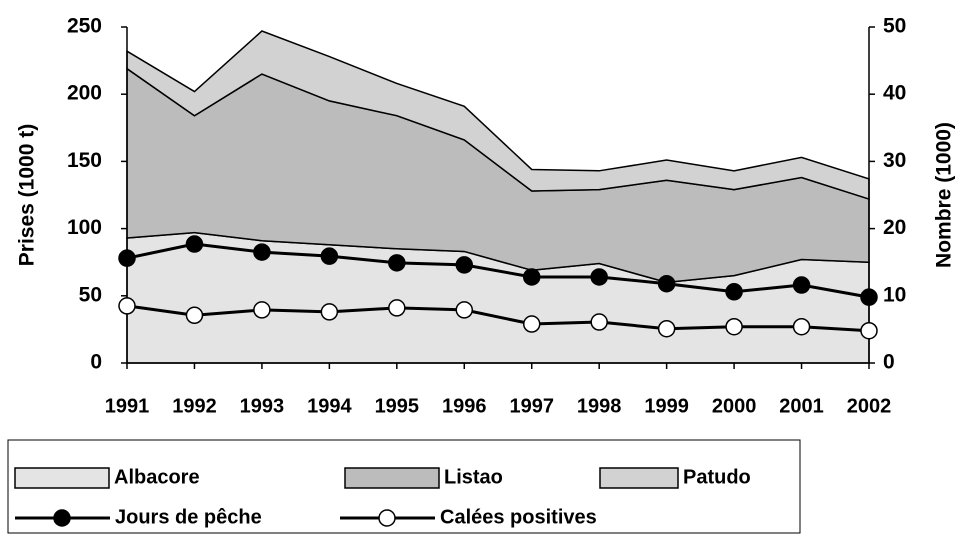 This screenshot has height=539, width=967. I want to click on legend-label: Albacore, so click(157, 477).